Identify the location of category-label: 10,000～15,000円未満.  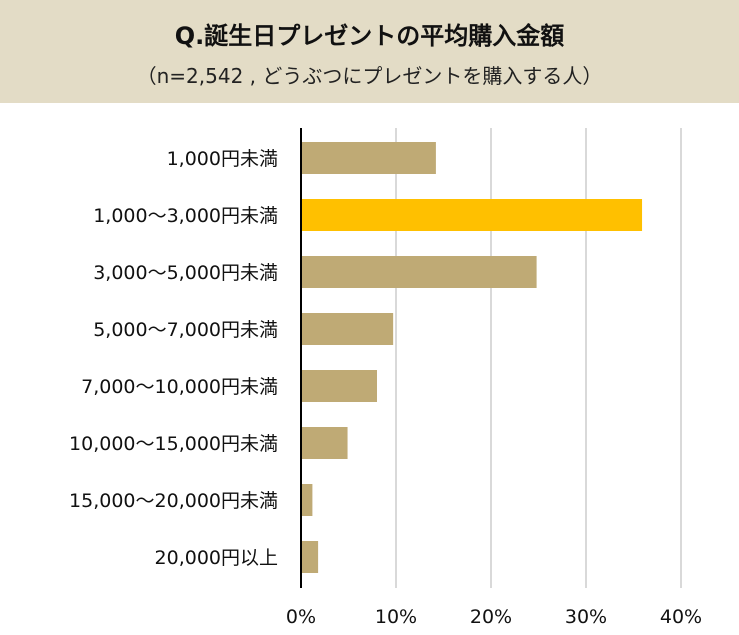
(173, 444).